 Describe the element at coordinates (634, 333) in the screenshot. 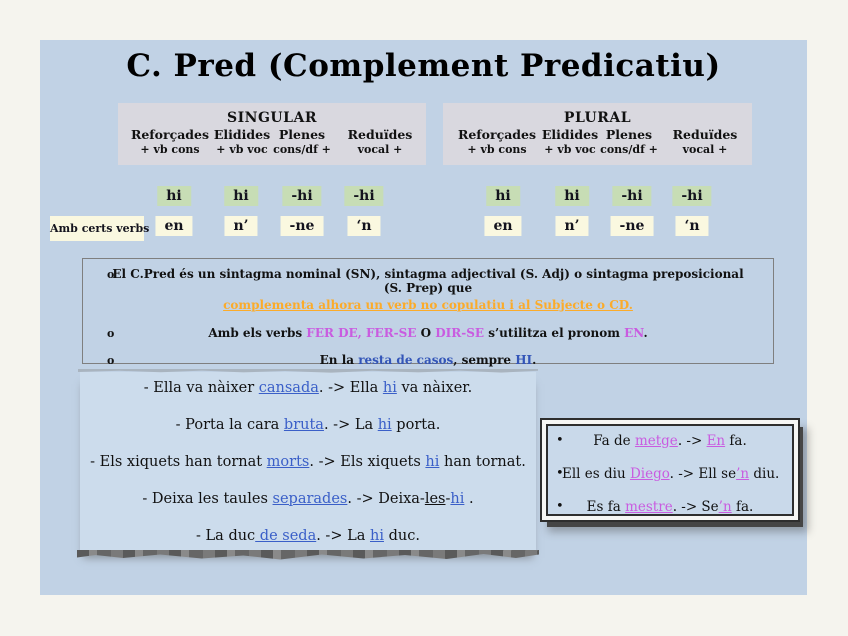

I see `text-segment: EN` at that location.